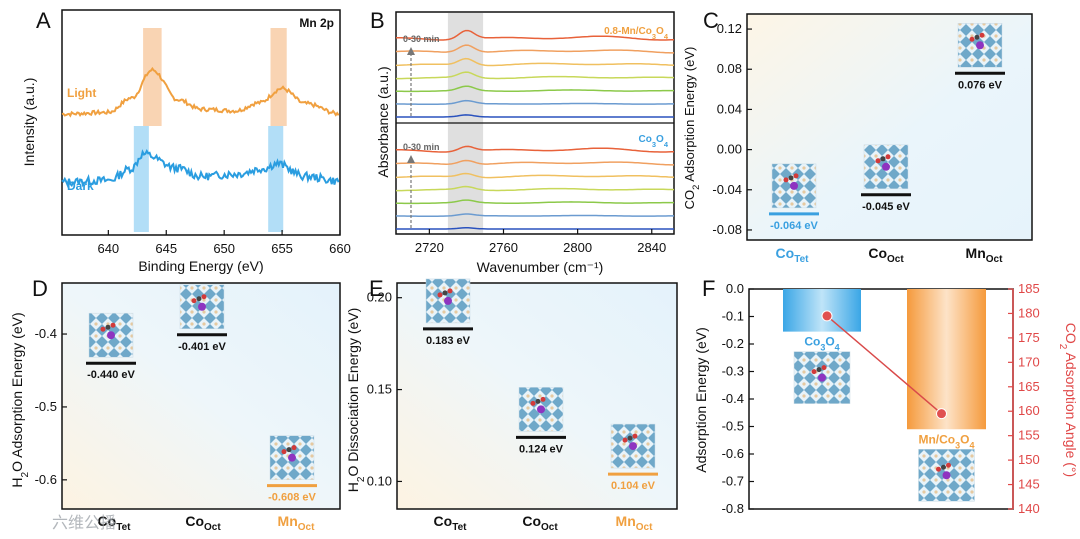 The height and width of the screenshot is (539, 1080). Describe the element at coordinates (379, 389) in the screenshot. I see `panel-y-tick-label: 0.15` at that location.